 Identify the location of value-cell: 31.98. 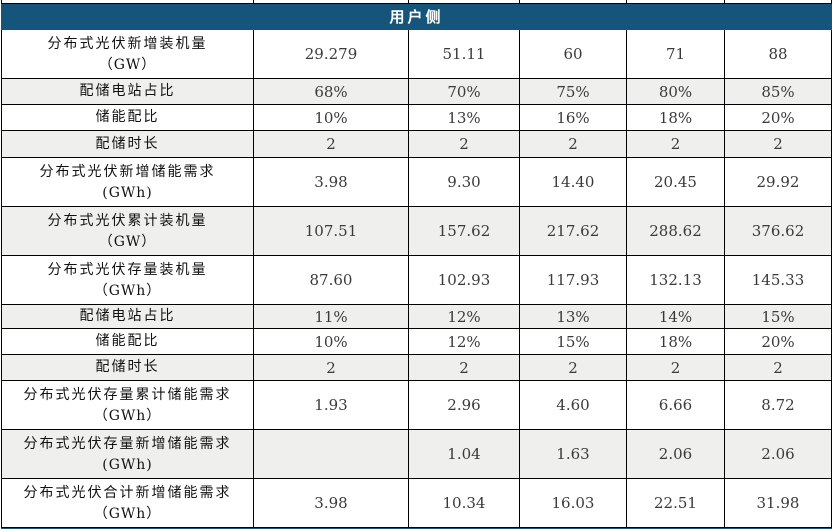
(778, 503).